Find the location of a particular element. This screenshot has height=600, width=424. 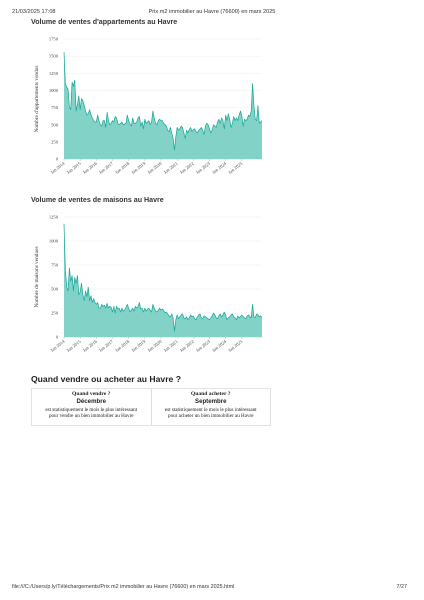

print-page-number: 7/27 is located at coordinates (402, 587).